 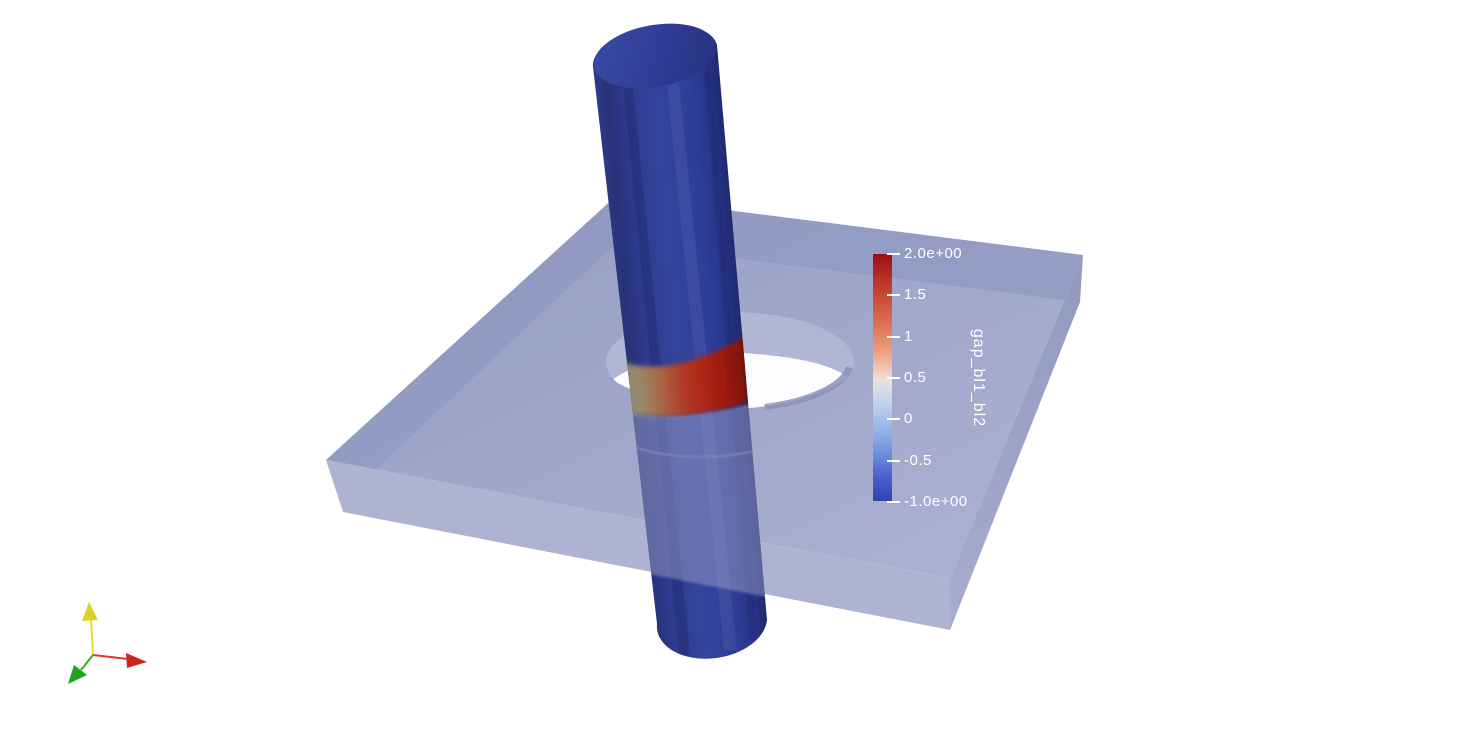 What do you see at coordinates (915, 377) in the screenshot?
I see `colorbar-tick-label: 0.5` at bounding box center [915, 377].